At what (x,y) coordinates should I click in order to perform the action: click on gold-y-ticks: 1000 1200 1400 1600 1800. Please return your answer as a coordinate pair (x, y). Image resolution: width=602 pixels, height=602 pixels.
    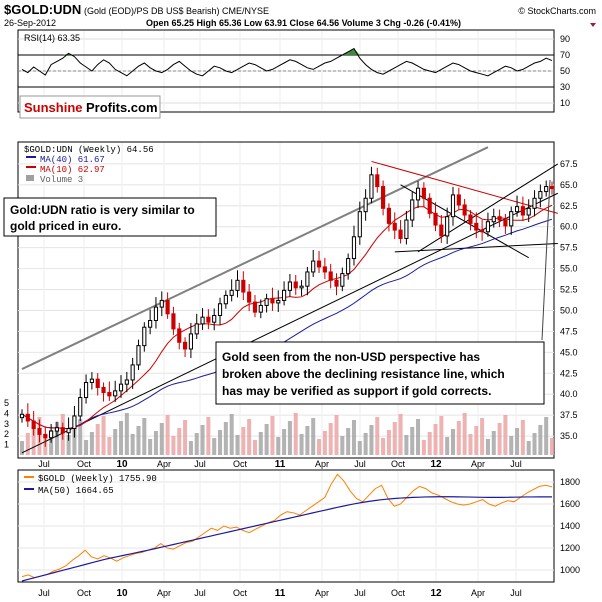
    Looking at the image, I should click on (570, 526).